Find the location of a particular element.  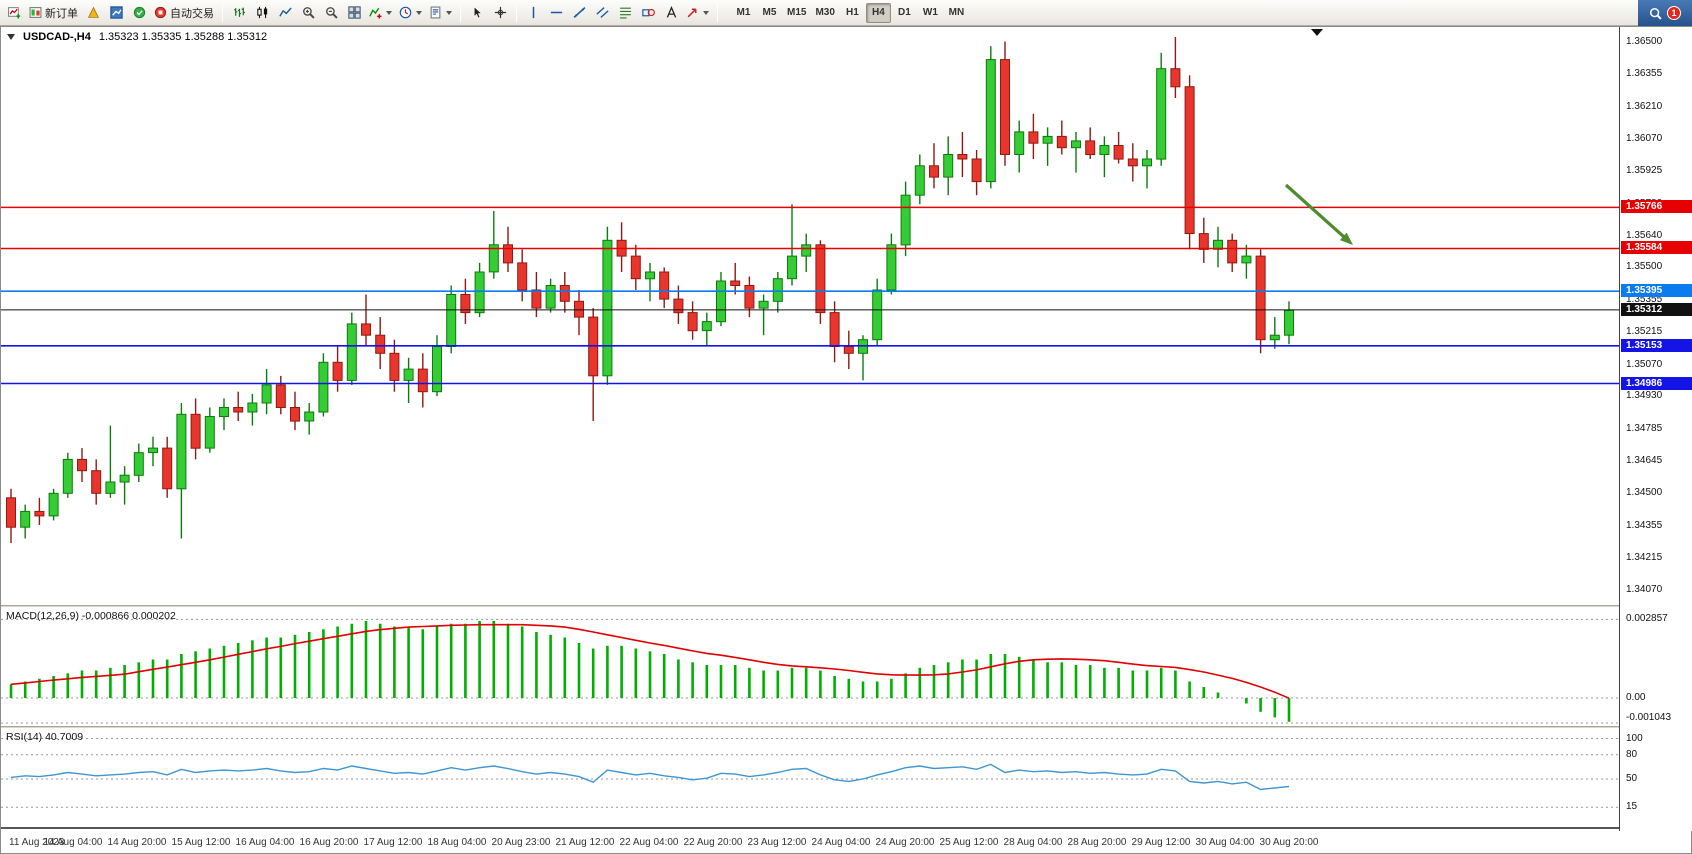

vertical-line-button is located at coordinates (533, 13).